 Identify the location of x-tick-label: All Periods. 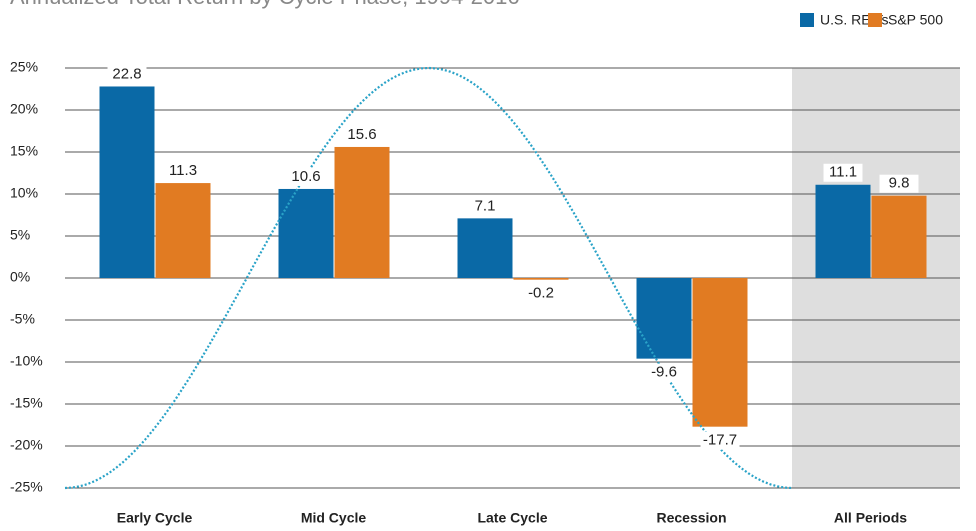
(870, 518).